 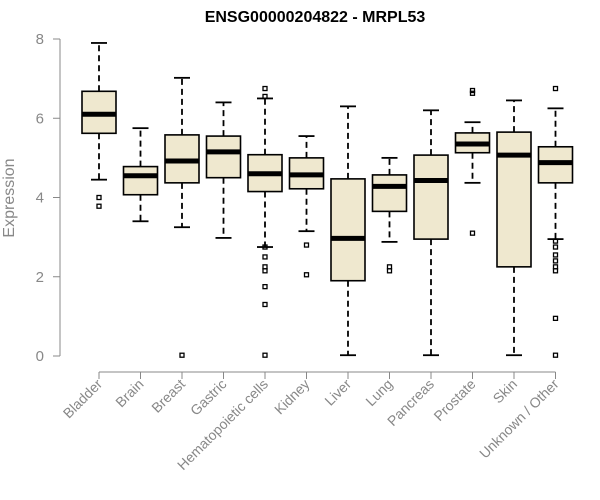 I want to click on x-tick-label: Bladder, so click(x=83, y=399).